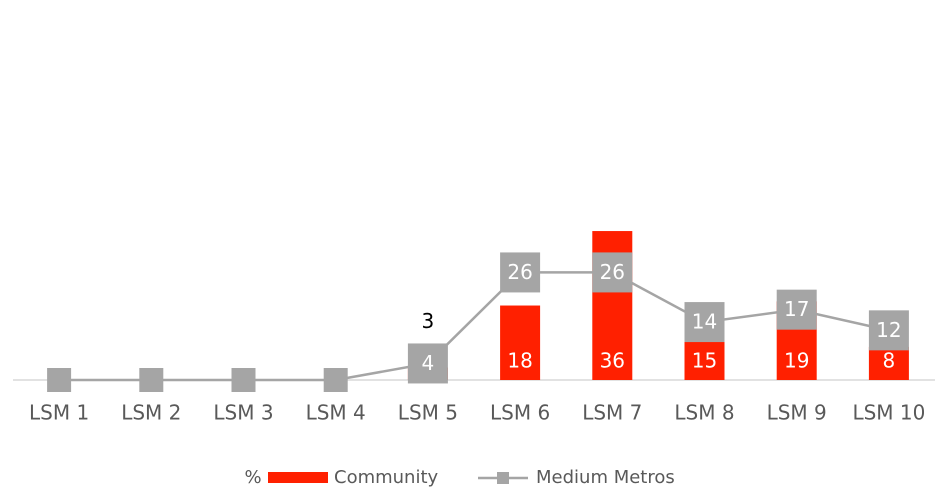 The image size is (946, 498). What do you see at coordinates (797, 413) in the screenshot?
I see `x-tick-label: LSM 9` at bounding box center [797, 413].